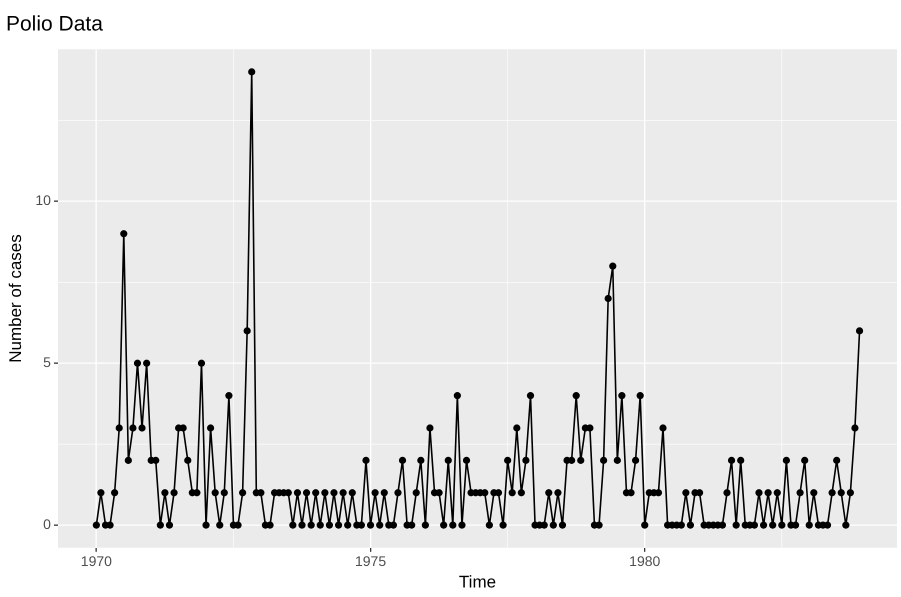  Describe the element at coordinates (43, 200) in the screenshot. I see `y-tick-label: 10` at that location.